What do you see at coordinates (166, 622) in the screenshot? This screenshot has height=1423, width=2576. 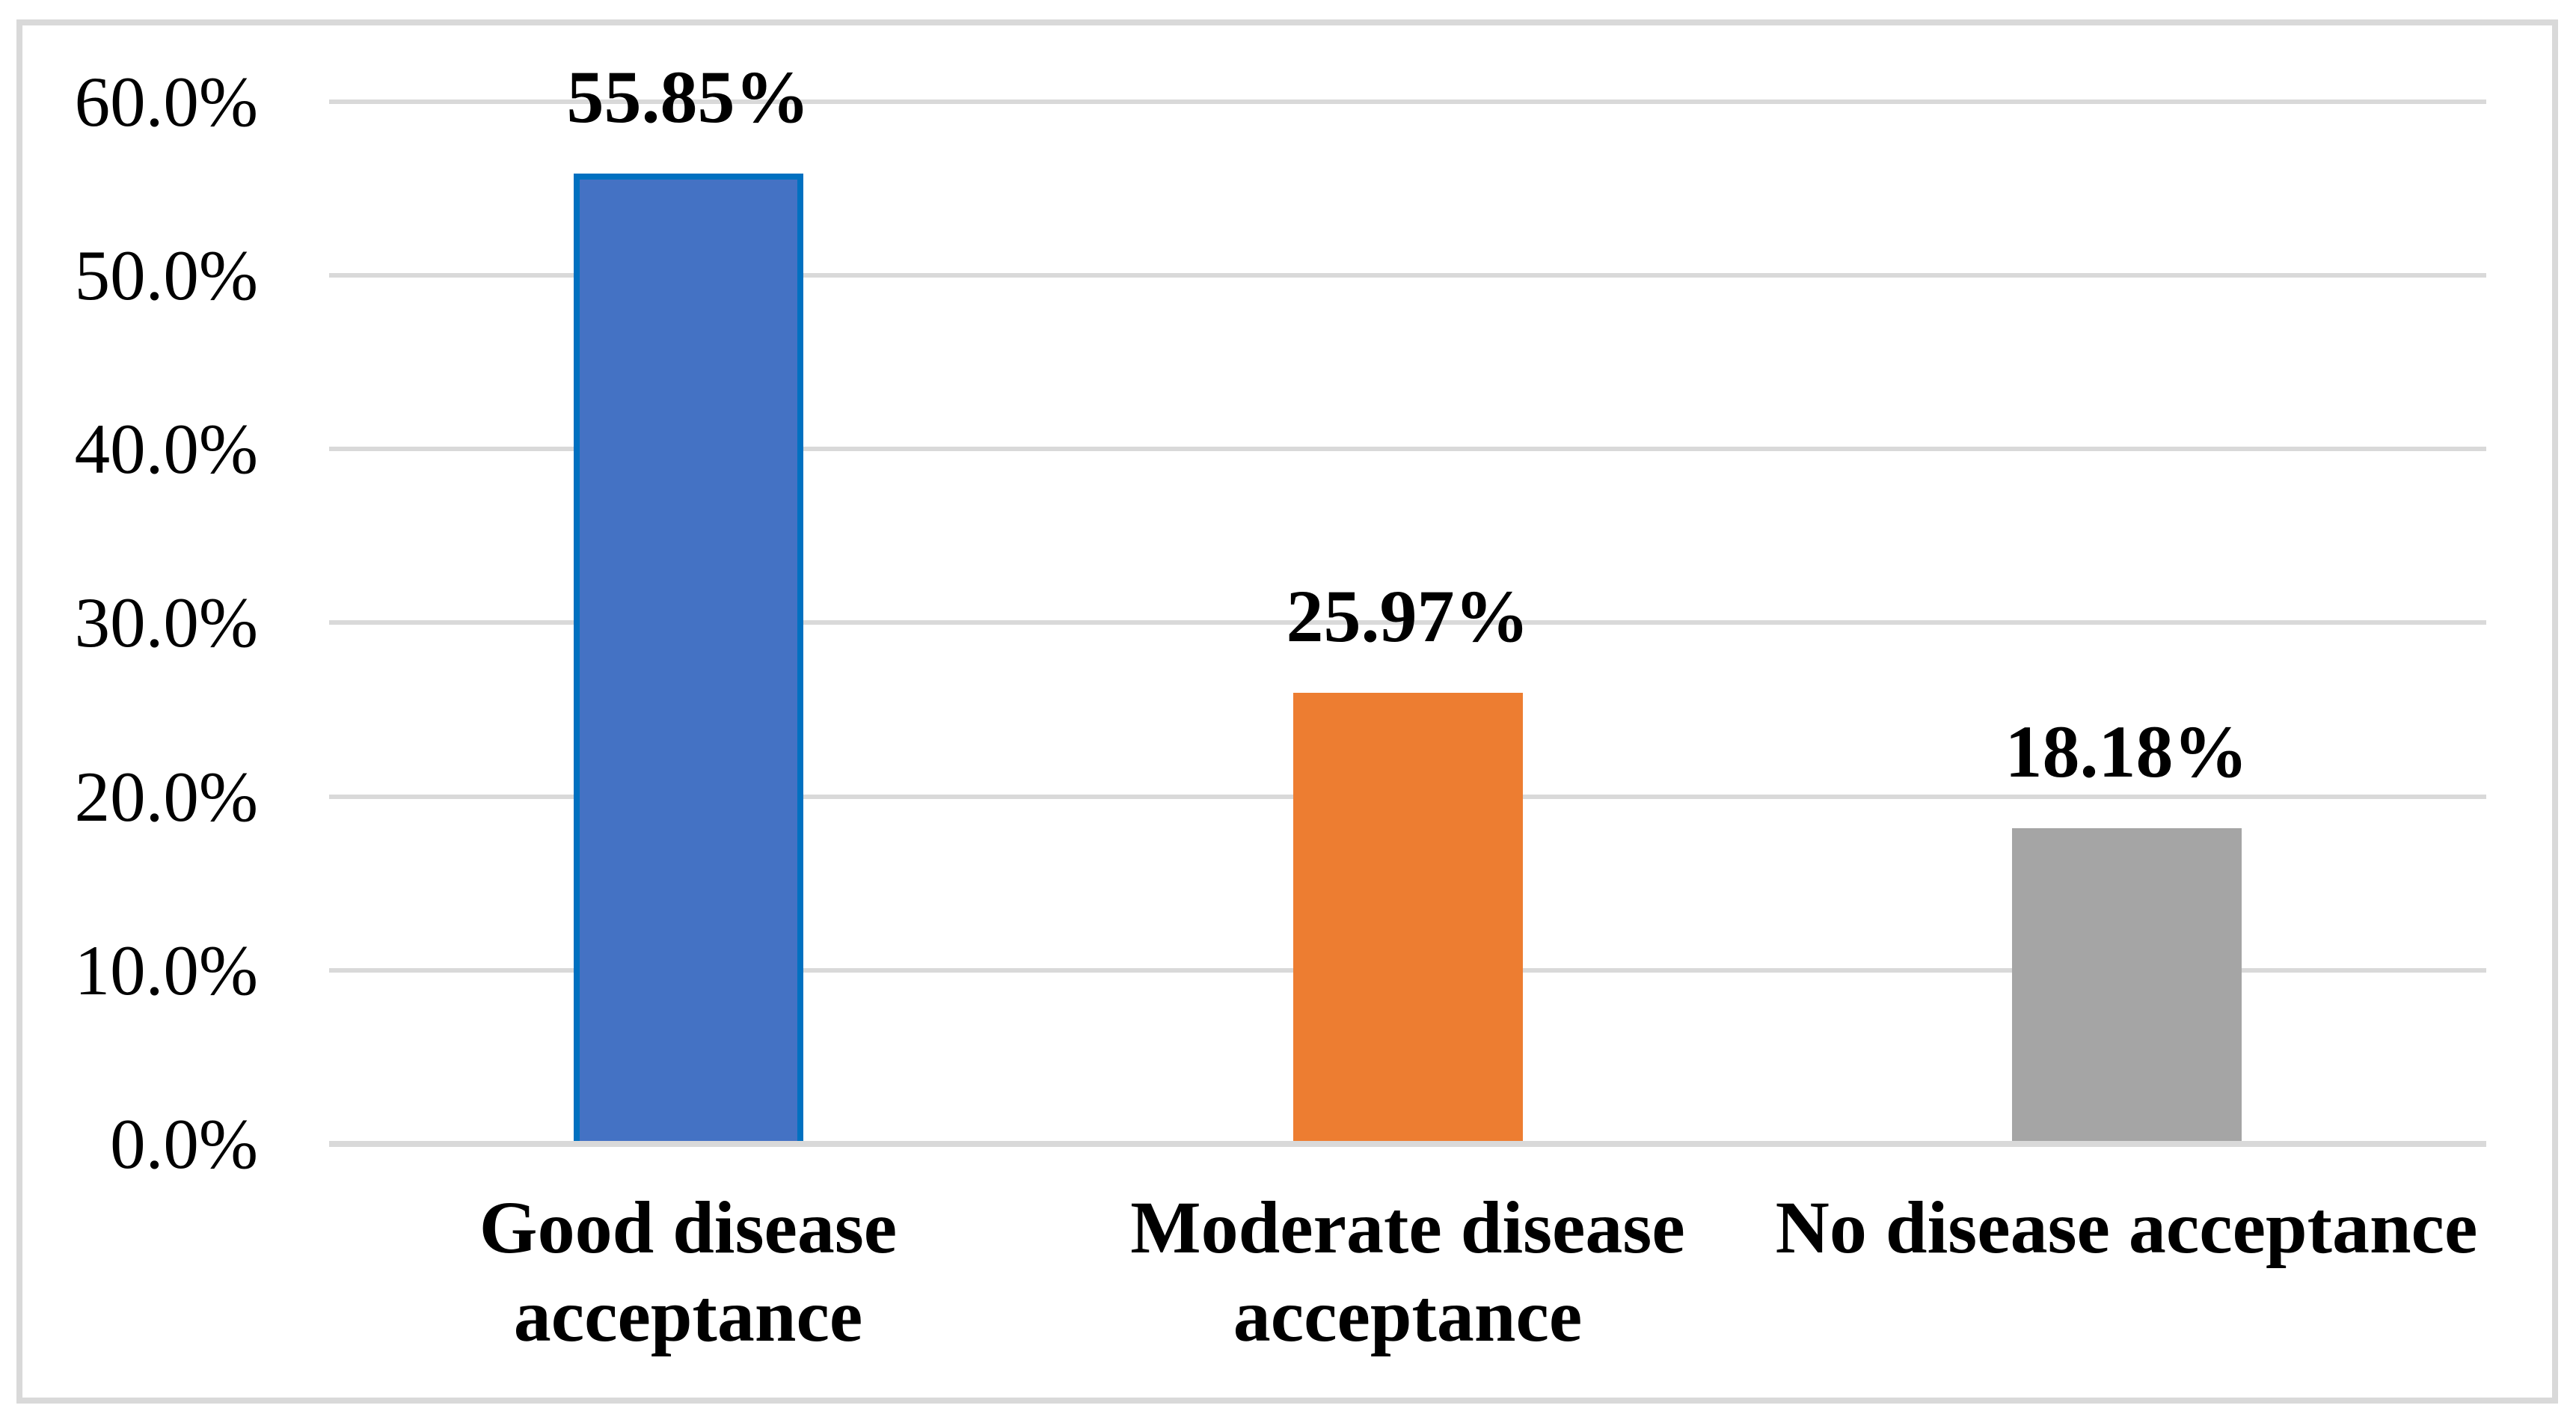 I see `ytick-label-30-percent: 30.0%` at bounding box center [166, 622].